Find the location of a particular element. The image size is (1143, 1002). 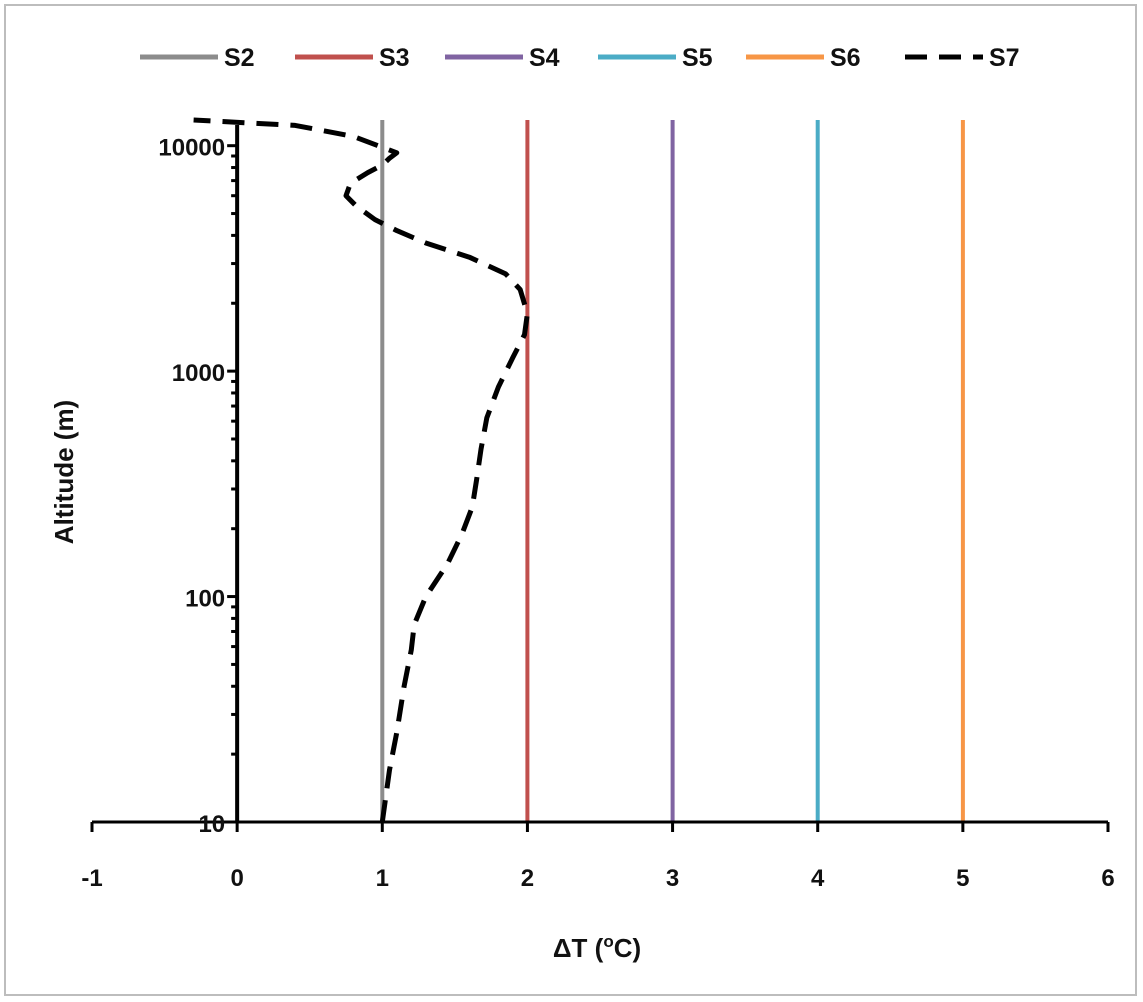

y-tick-label: 10 is located at coordinates (211, 824).